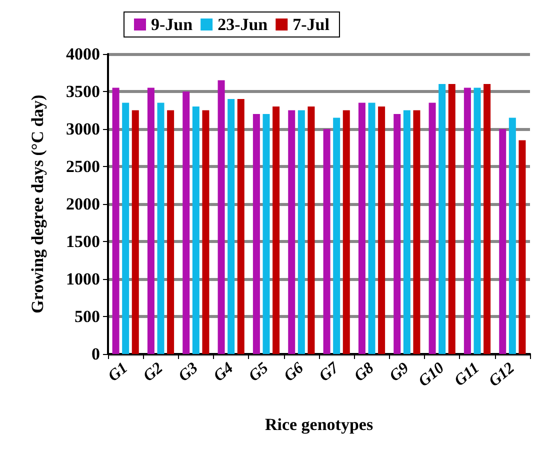  What do you see at coordinates (188, 372) in the screenshot?
I see `x-tick-label: G3` at bounding box center [188, 372].